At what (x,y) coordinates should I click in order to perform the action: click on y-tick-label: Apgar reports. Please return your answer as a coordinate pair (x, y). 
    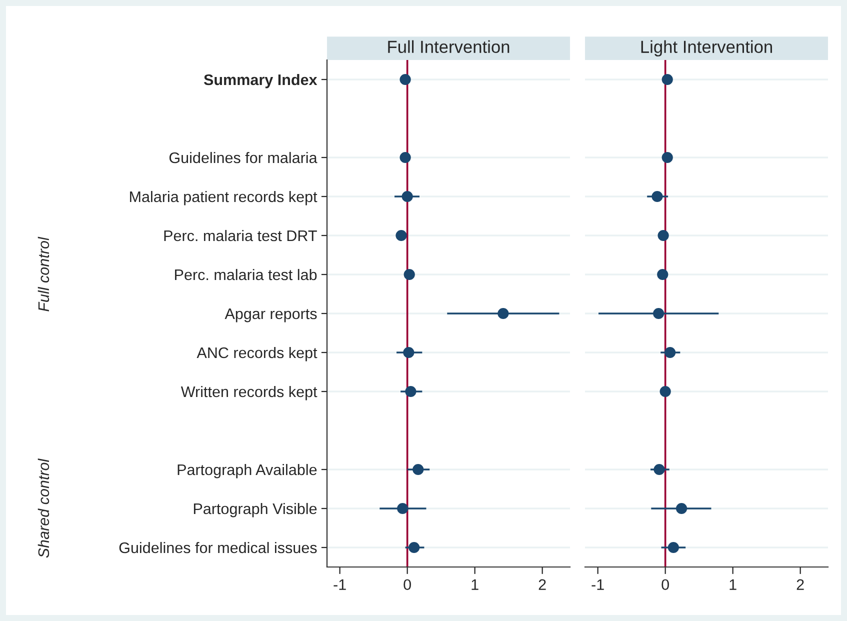
    Looking at the image, I should click on (270, 315).